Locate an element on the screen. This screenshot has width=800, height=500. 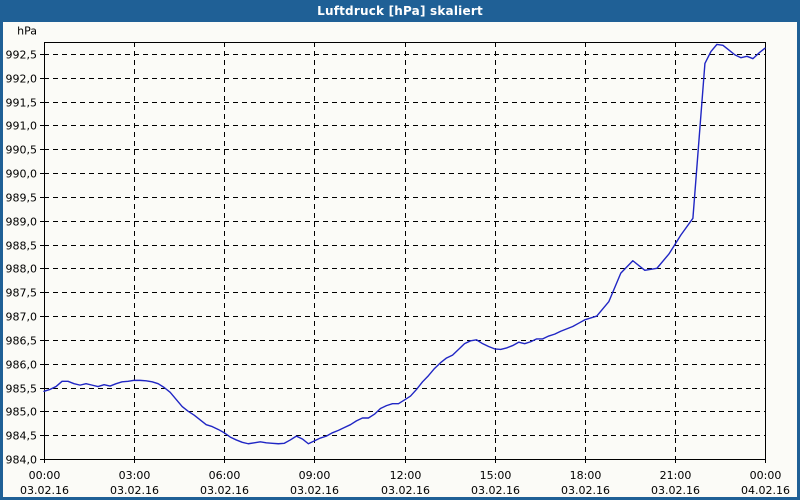
y-axis-tick-label: 992,5 is located at coordinates (22, 55).